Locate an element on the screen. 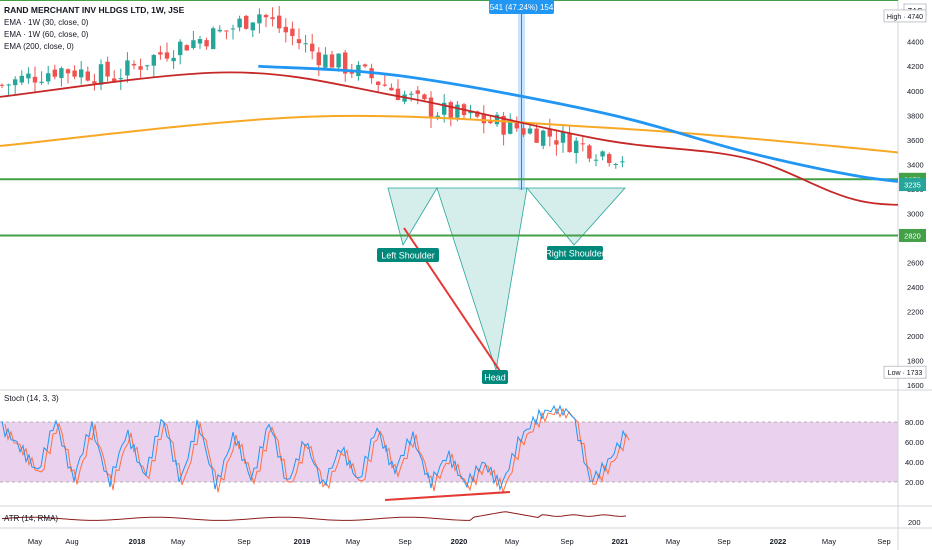  atr-line is located at coordinates (314, 516).